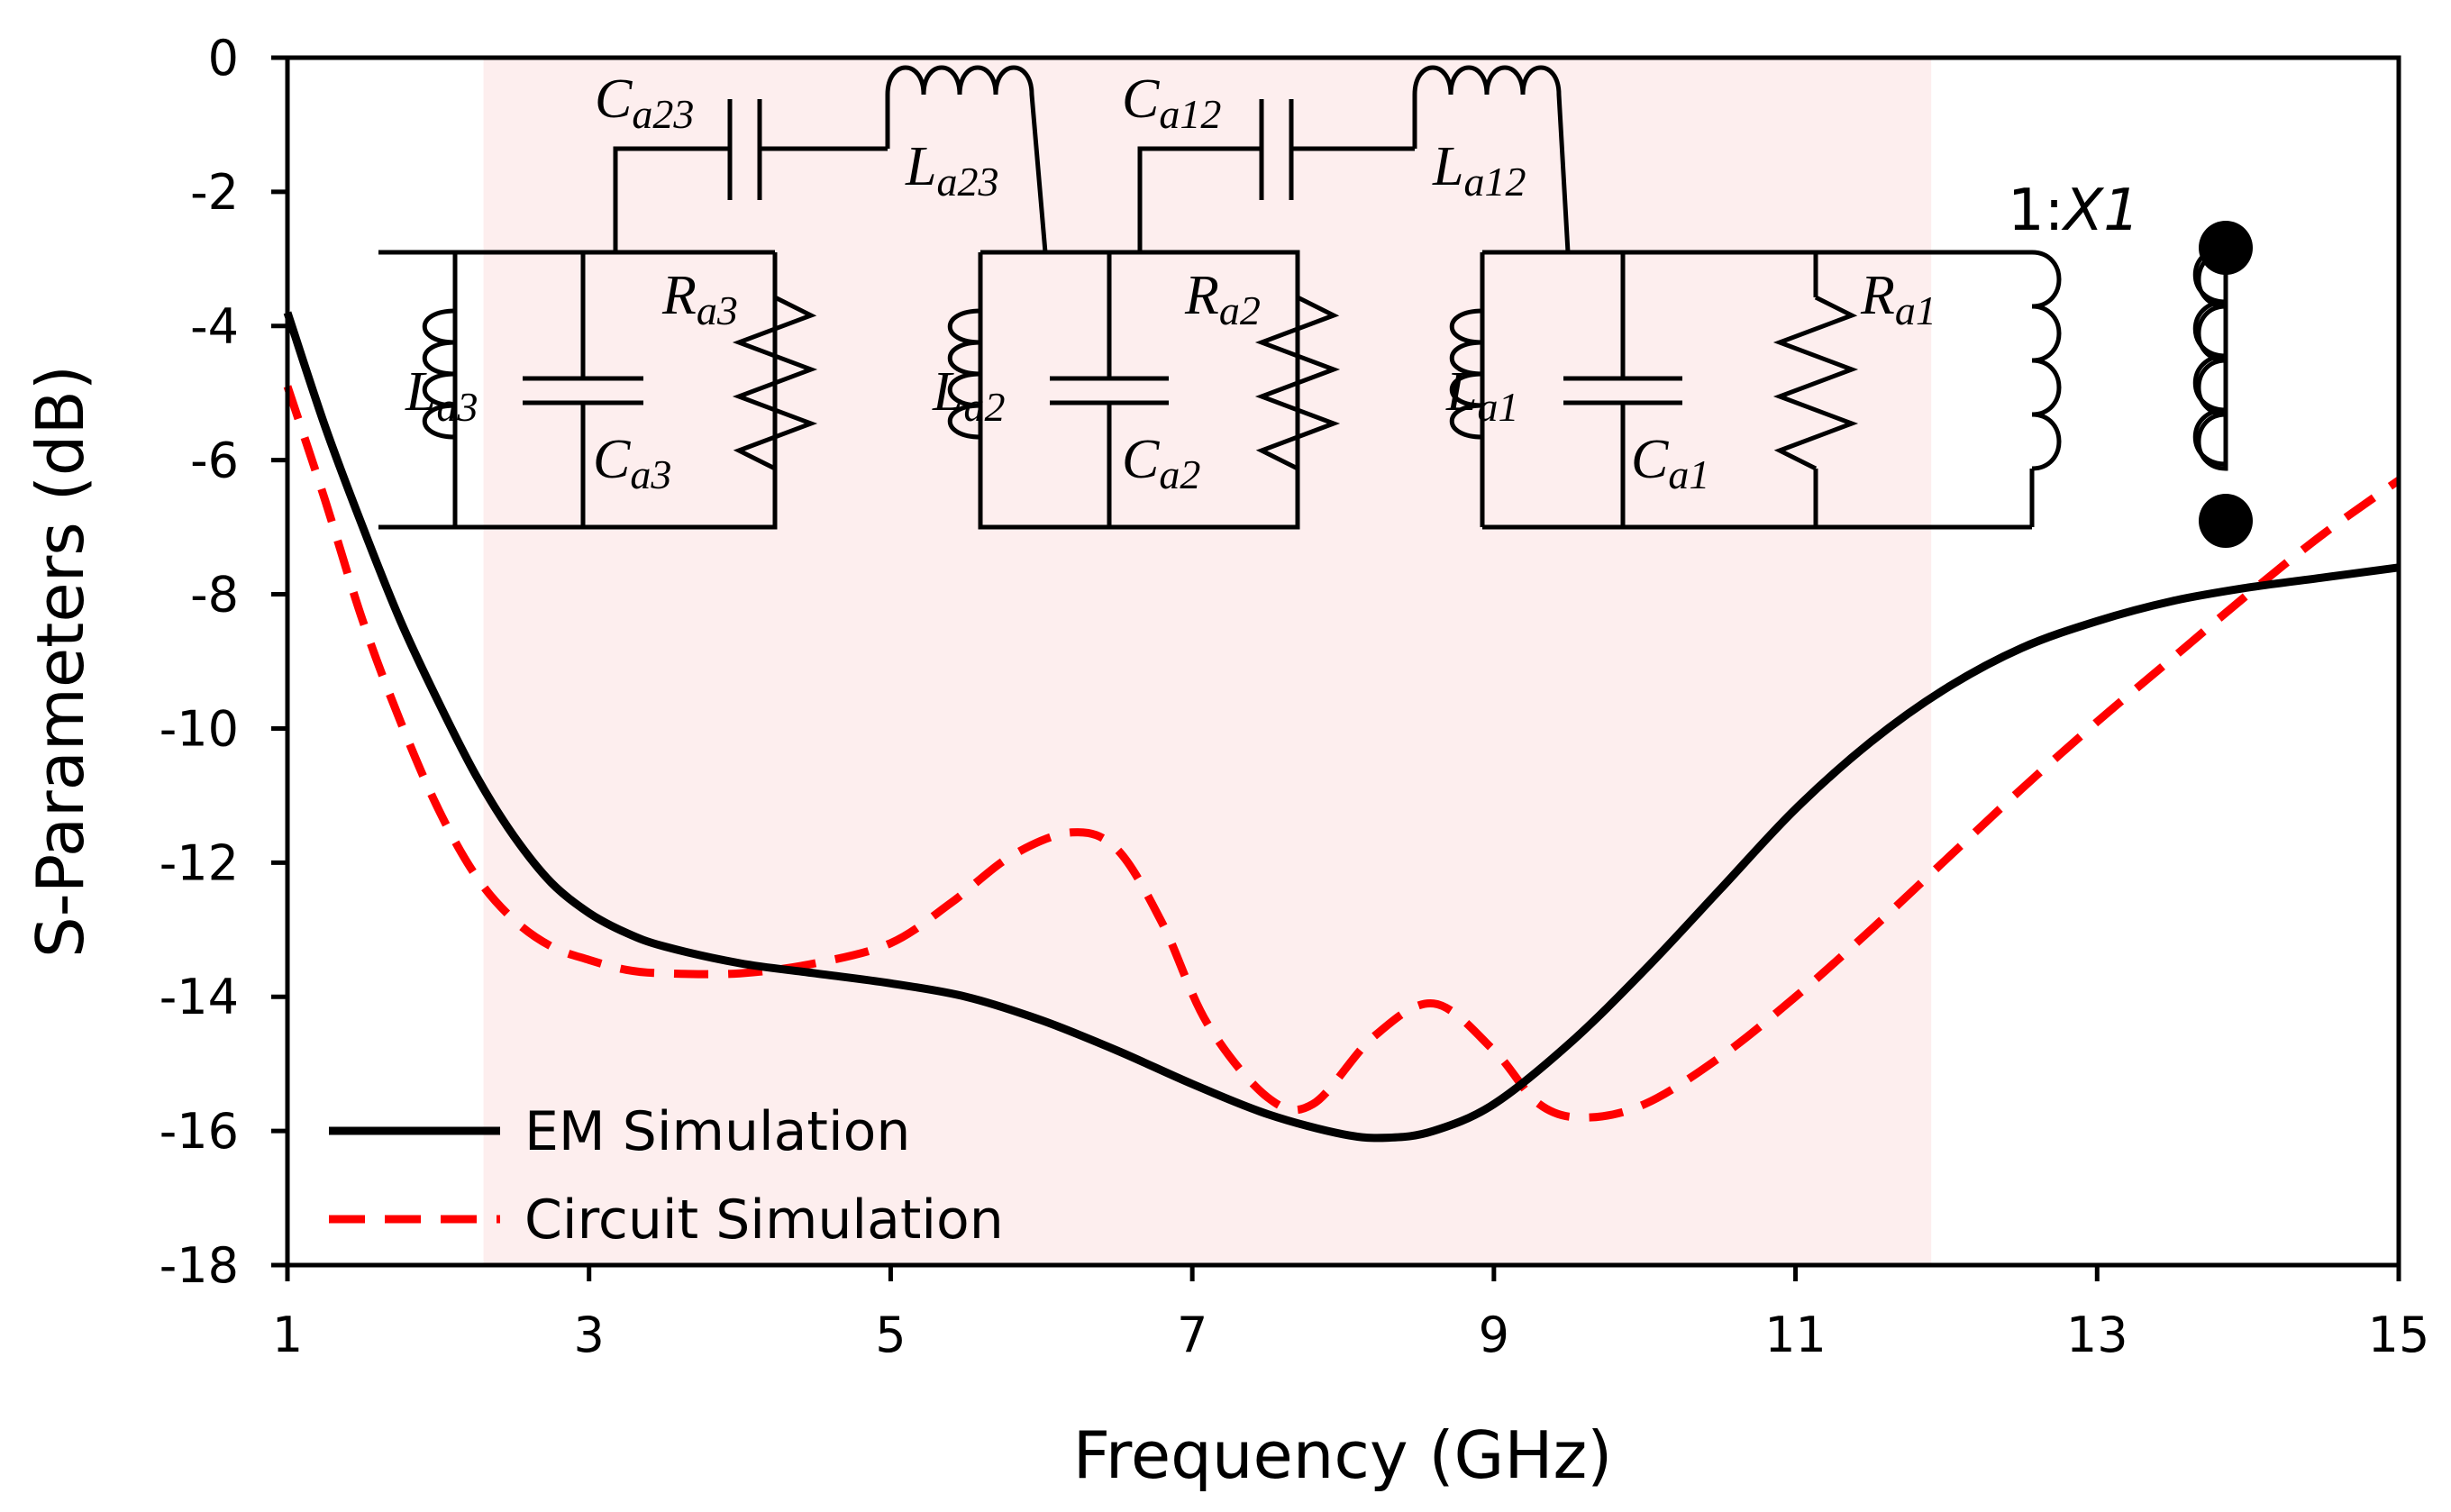 The height and width of the screenshot is (1512, 2451). Describe the element at coordinates (1161, 463) in the screenshot. I see `label-ca2: Ca2` at that location.